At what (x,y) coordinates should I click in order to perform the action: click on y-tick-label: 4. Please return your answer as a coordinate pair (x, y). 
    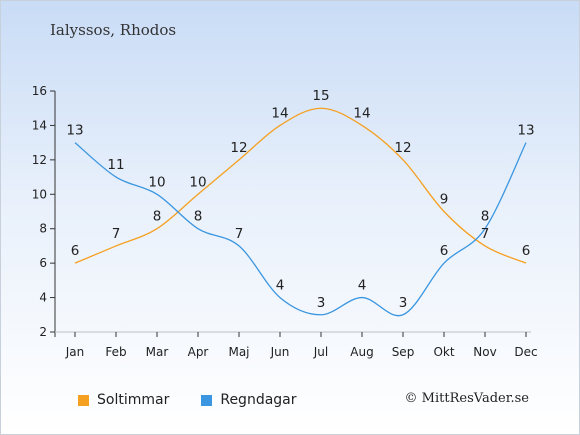
    Looking at the image, I should click on (43, 298).